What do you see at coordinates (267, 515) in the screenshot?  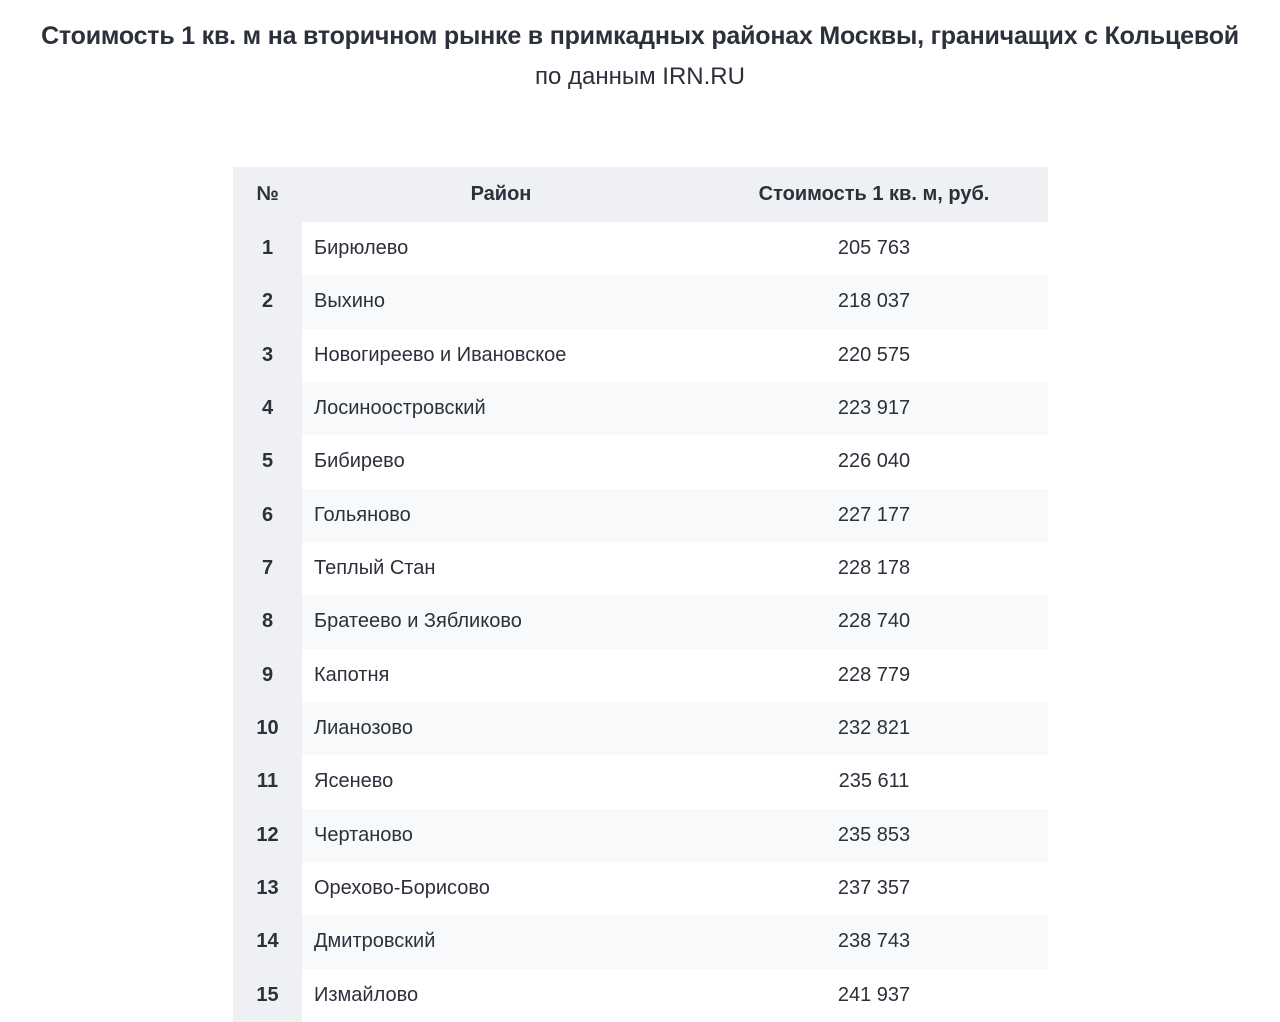 I see `row-number: 6` at bounding box center [267, 515].